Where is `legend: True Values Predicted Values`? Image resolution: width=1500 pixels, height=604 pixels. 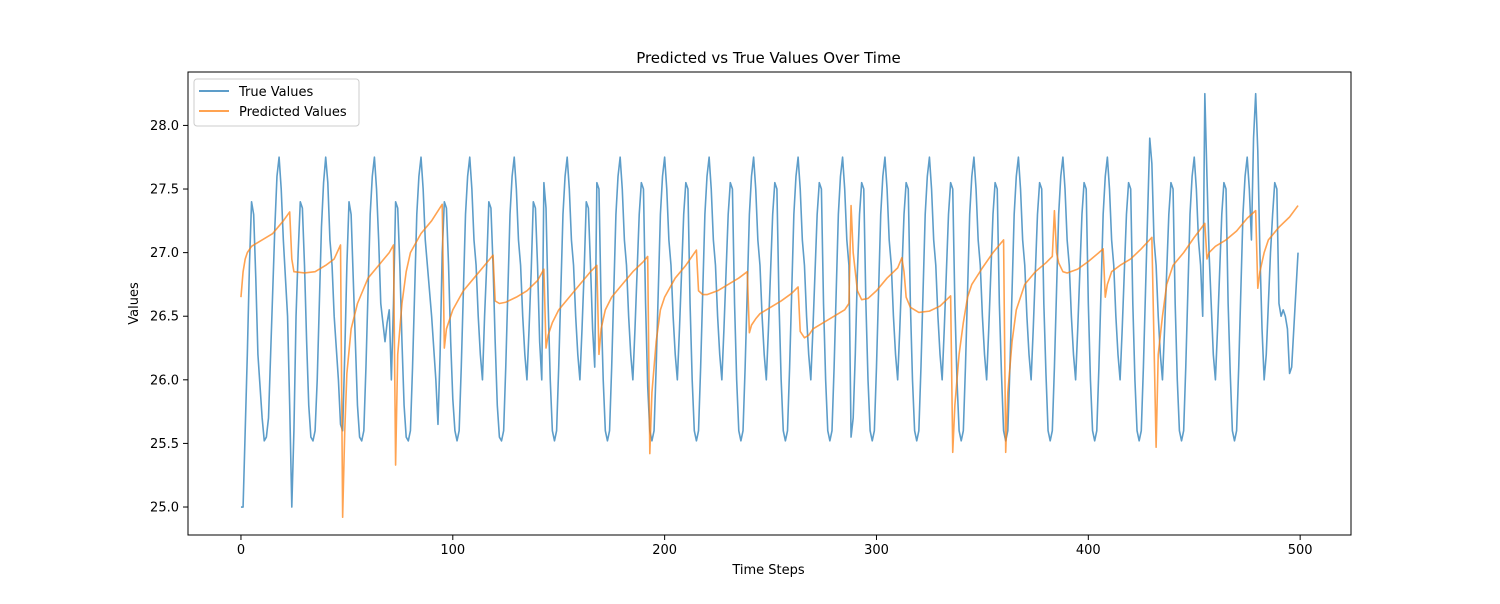
legend: True Values Predicted Values is located at coordinates (276, 102).